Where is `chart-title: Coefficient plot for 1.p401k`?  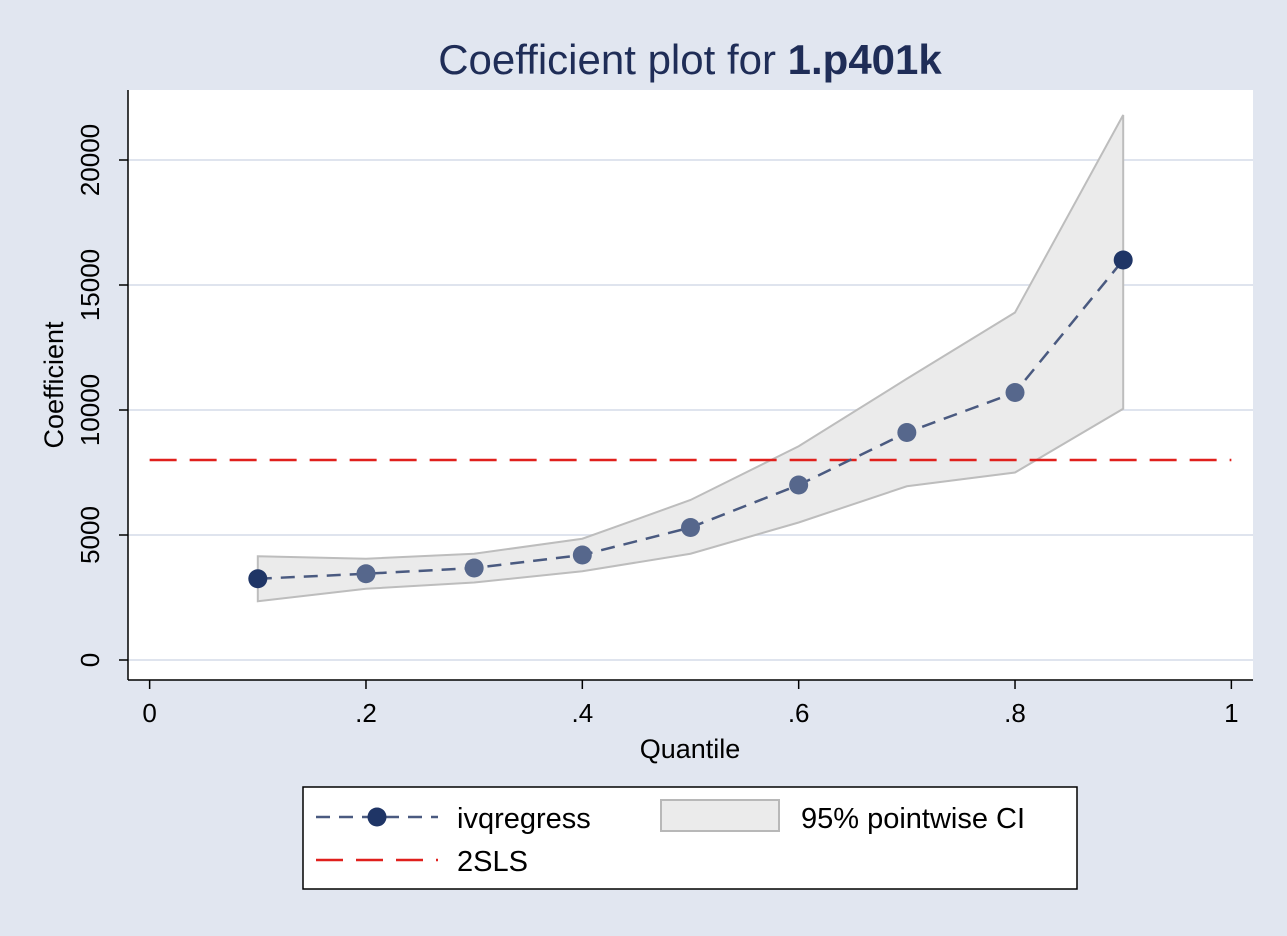
chart-title: Coefficient plot for 1.p401k is located at coordinates (690, 59).